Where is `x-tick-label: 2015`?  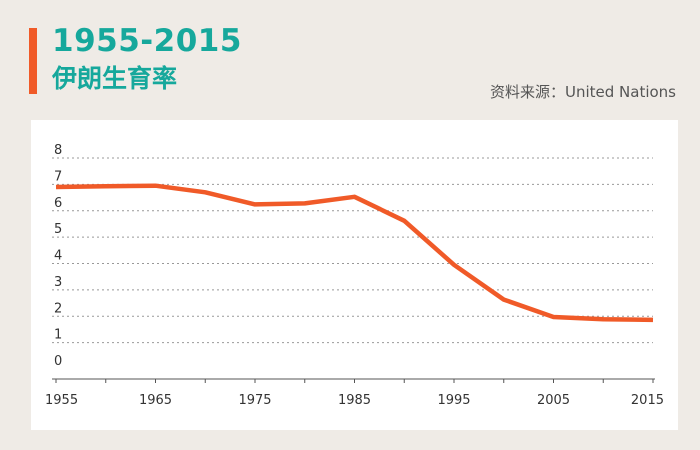 x-tick-label: 2015 is located at coordinates (647, 400).